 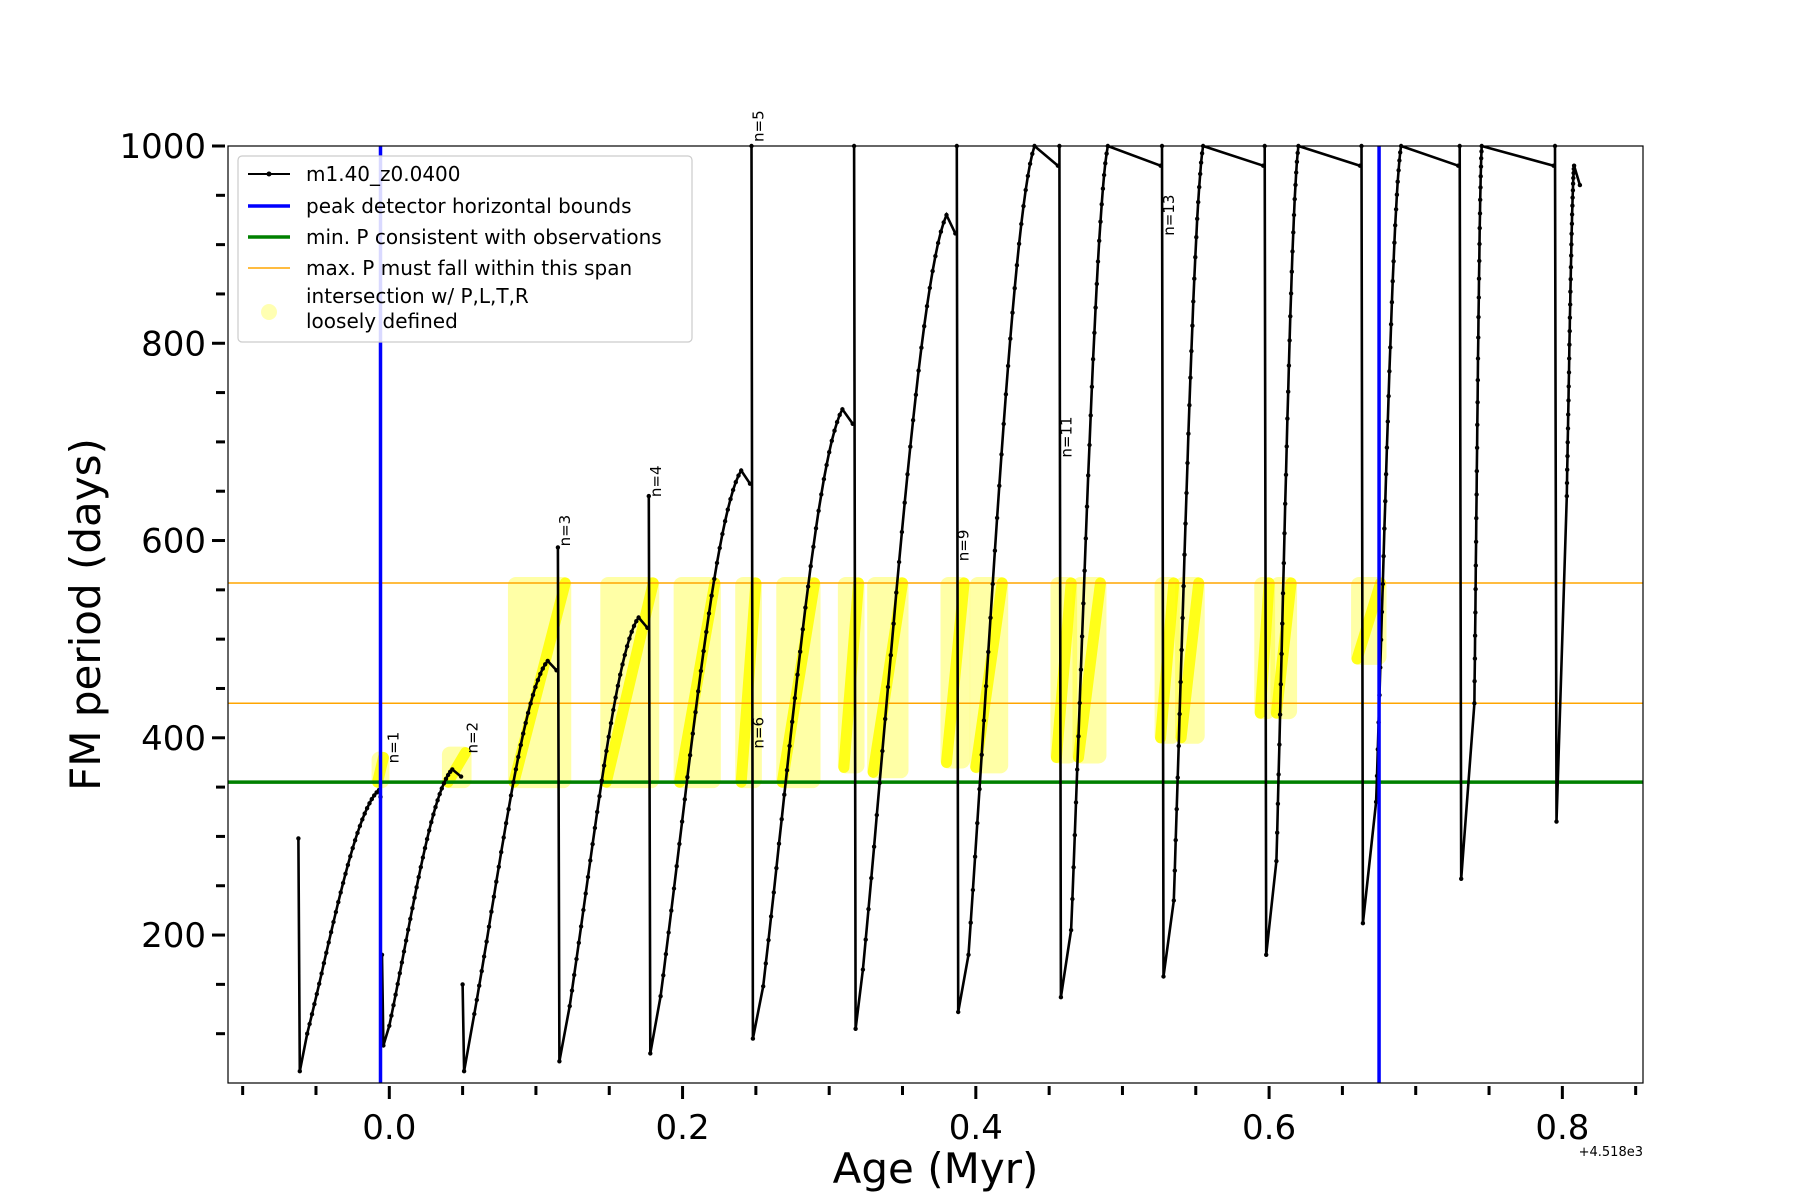 What do you see at coordinates (1169, 215) in the screenshot?
I see `mode-label: n=13` at bounding box center [1169, 215].